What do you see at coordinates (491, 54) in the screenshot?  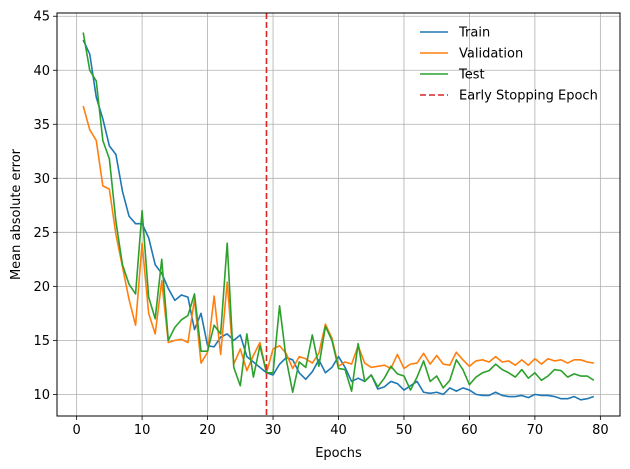 I see `legend-label: Validation` at bounding box center [491, 54].